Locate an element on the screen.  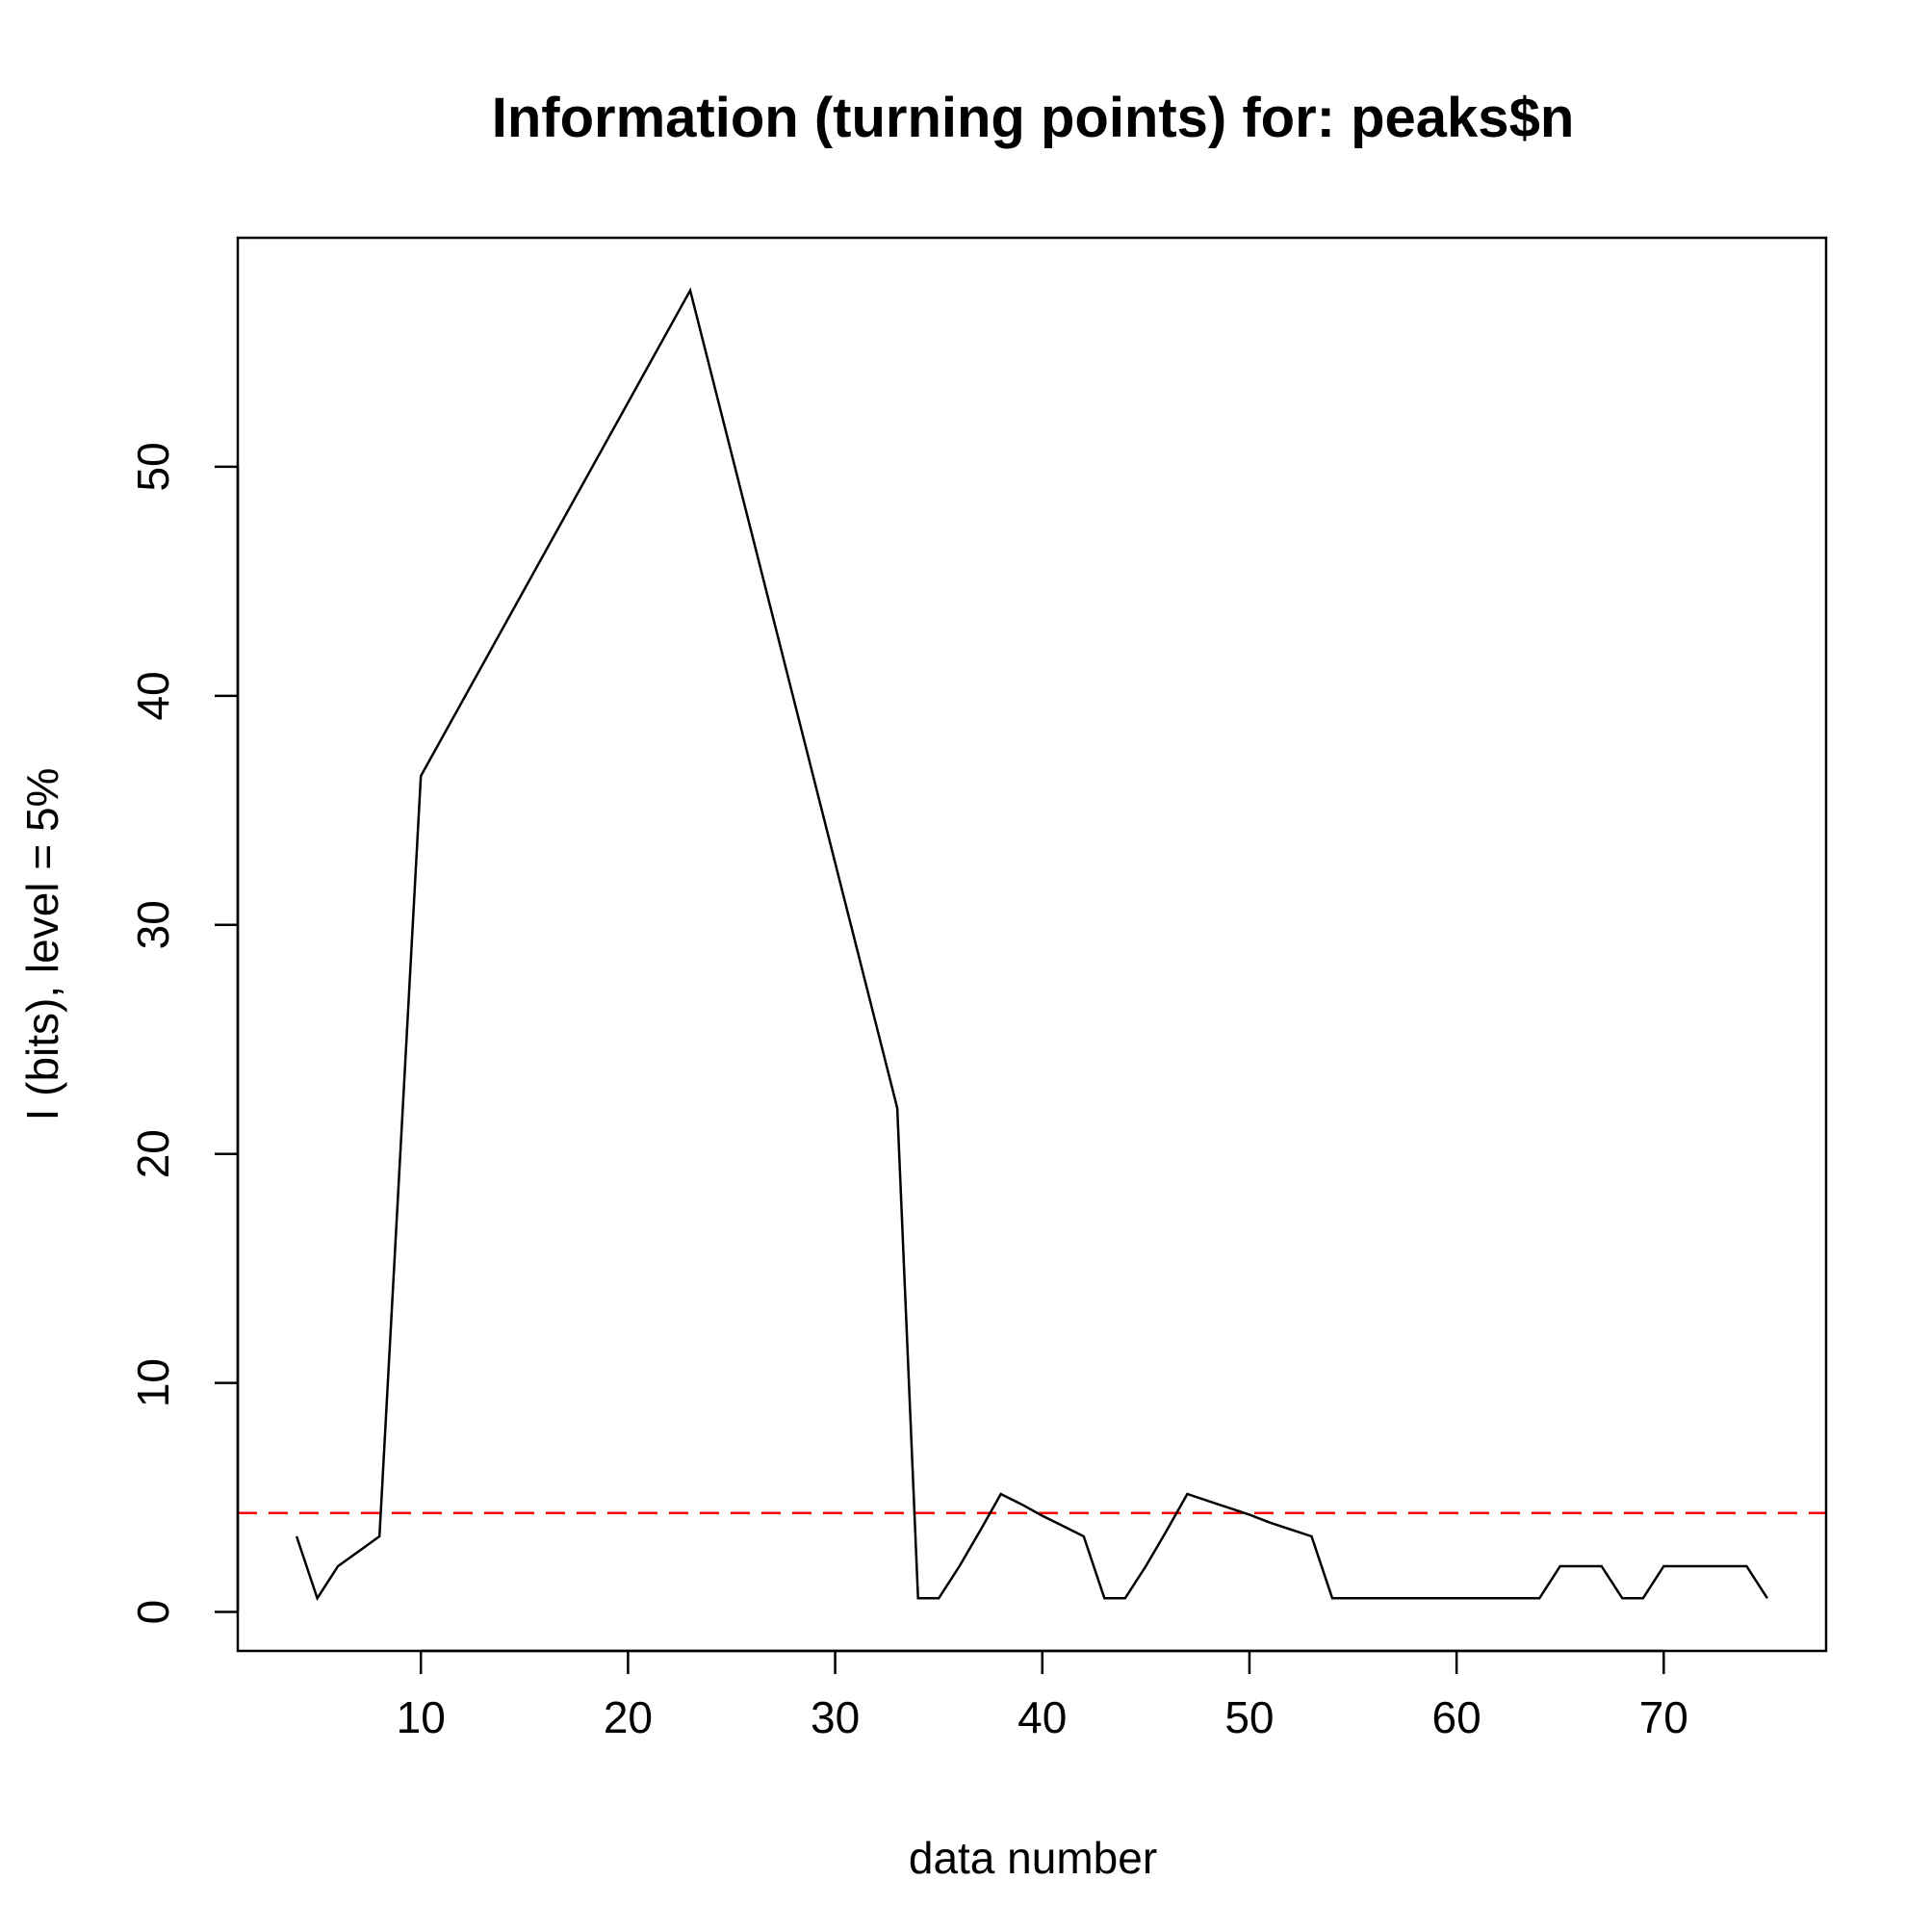
y-tick-label: 30 is located at coordinates (153, 925).